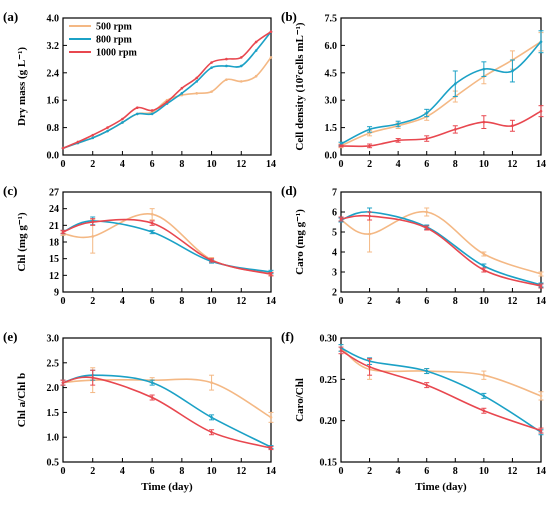  What do you see at coordinates (54, 259) in the screenshot?
I see `y-tick-label: 15` at bounding box center [54, 259].